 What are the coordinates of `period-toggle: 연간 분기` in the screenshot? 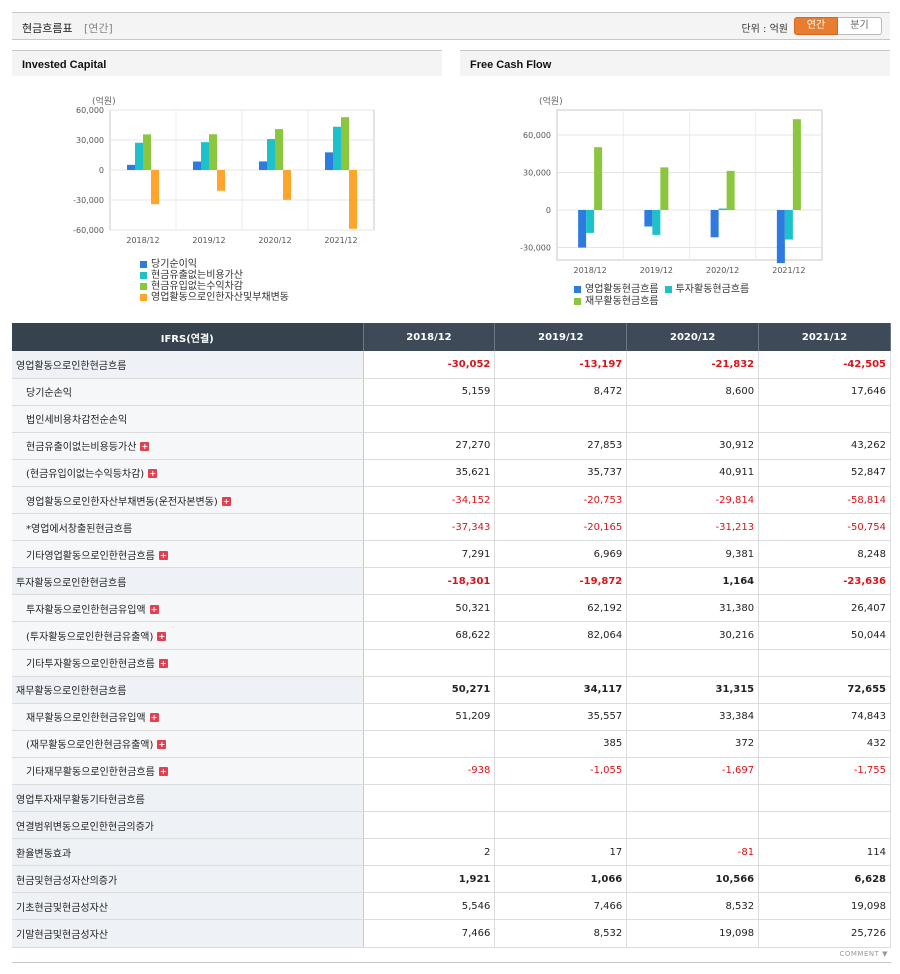 It's located at (838, 26).